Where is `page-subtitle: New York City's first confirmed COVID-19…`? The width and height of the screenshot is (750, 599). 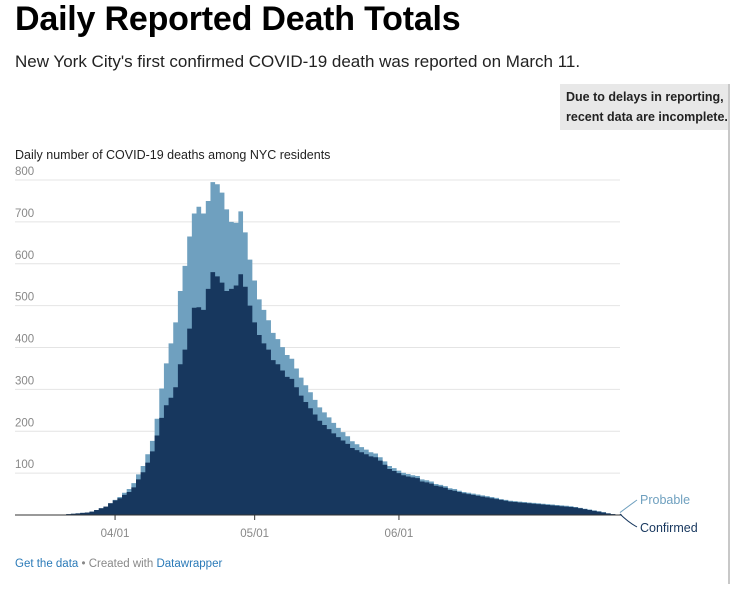 page-subtitle: New York City's first confirmed COVID-19… is located at coordinates (298, 61).